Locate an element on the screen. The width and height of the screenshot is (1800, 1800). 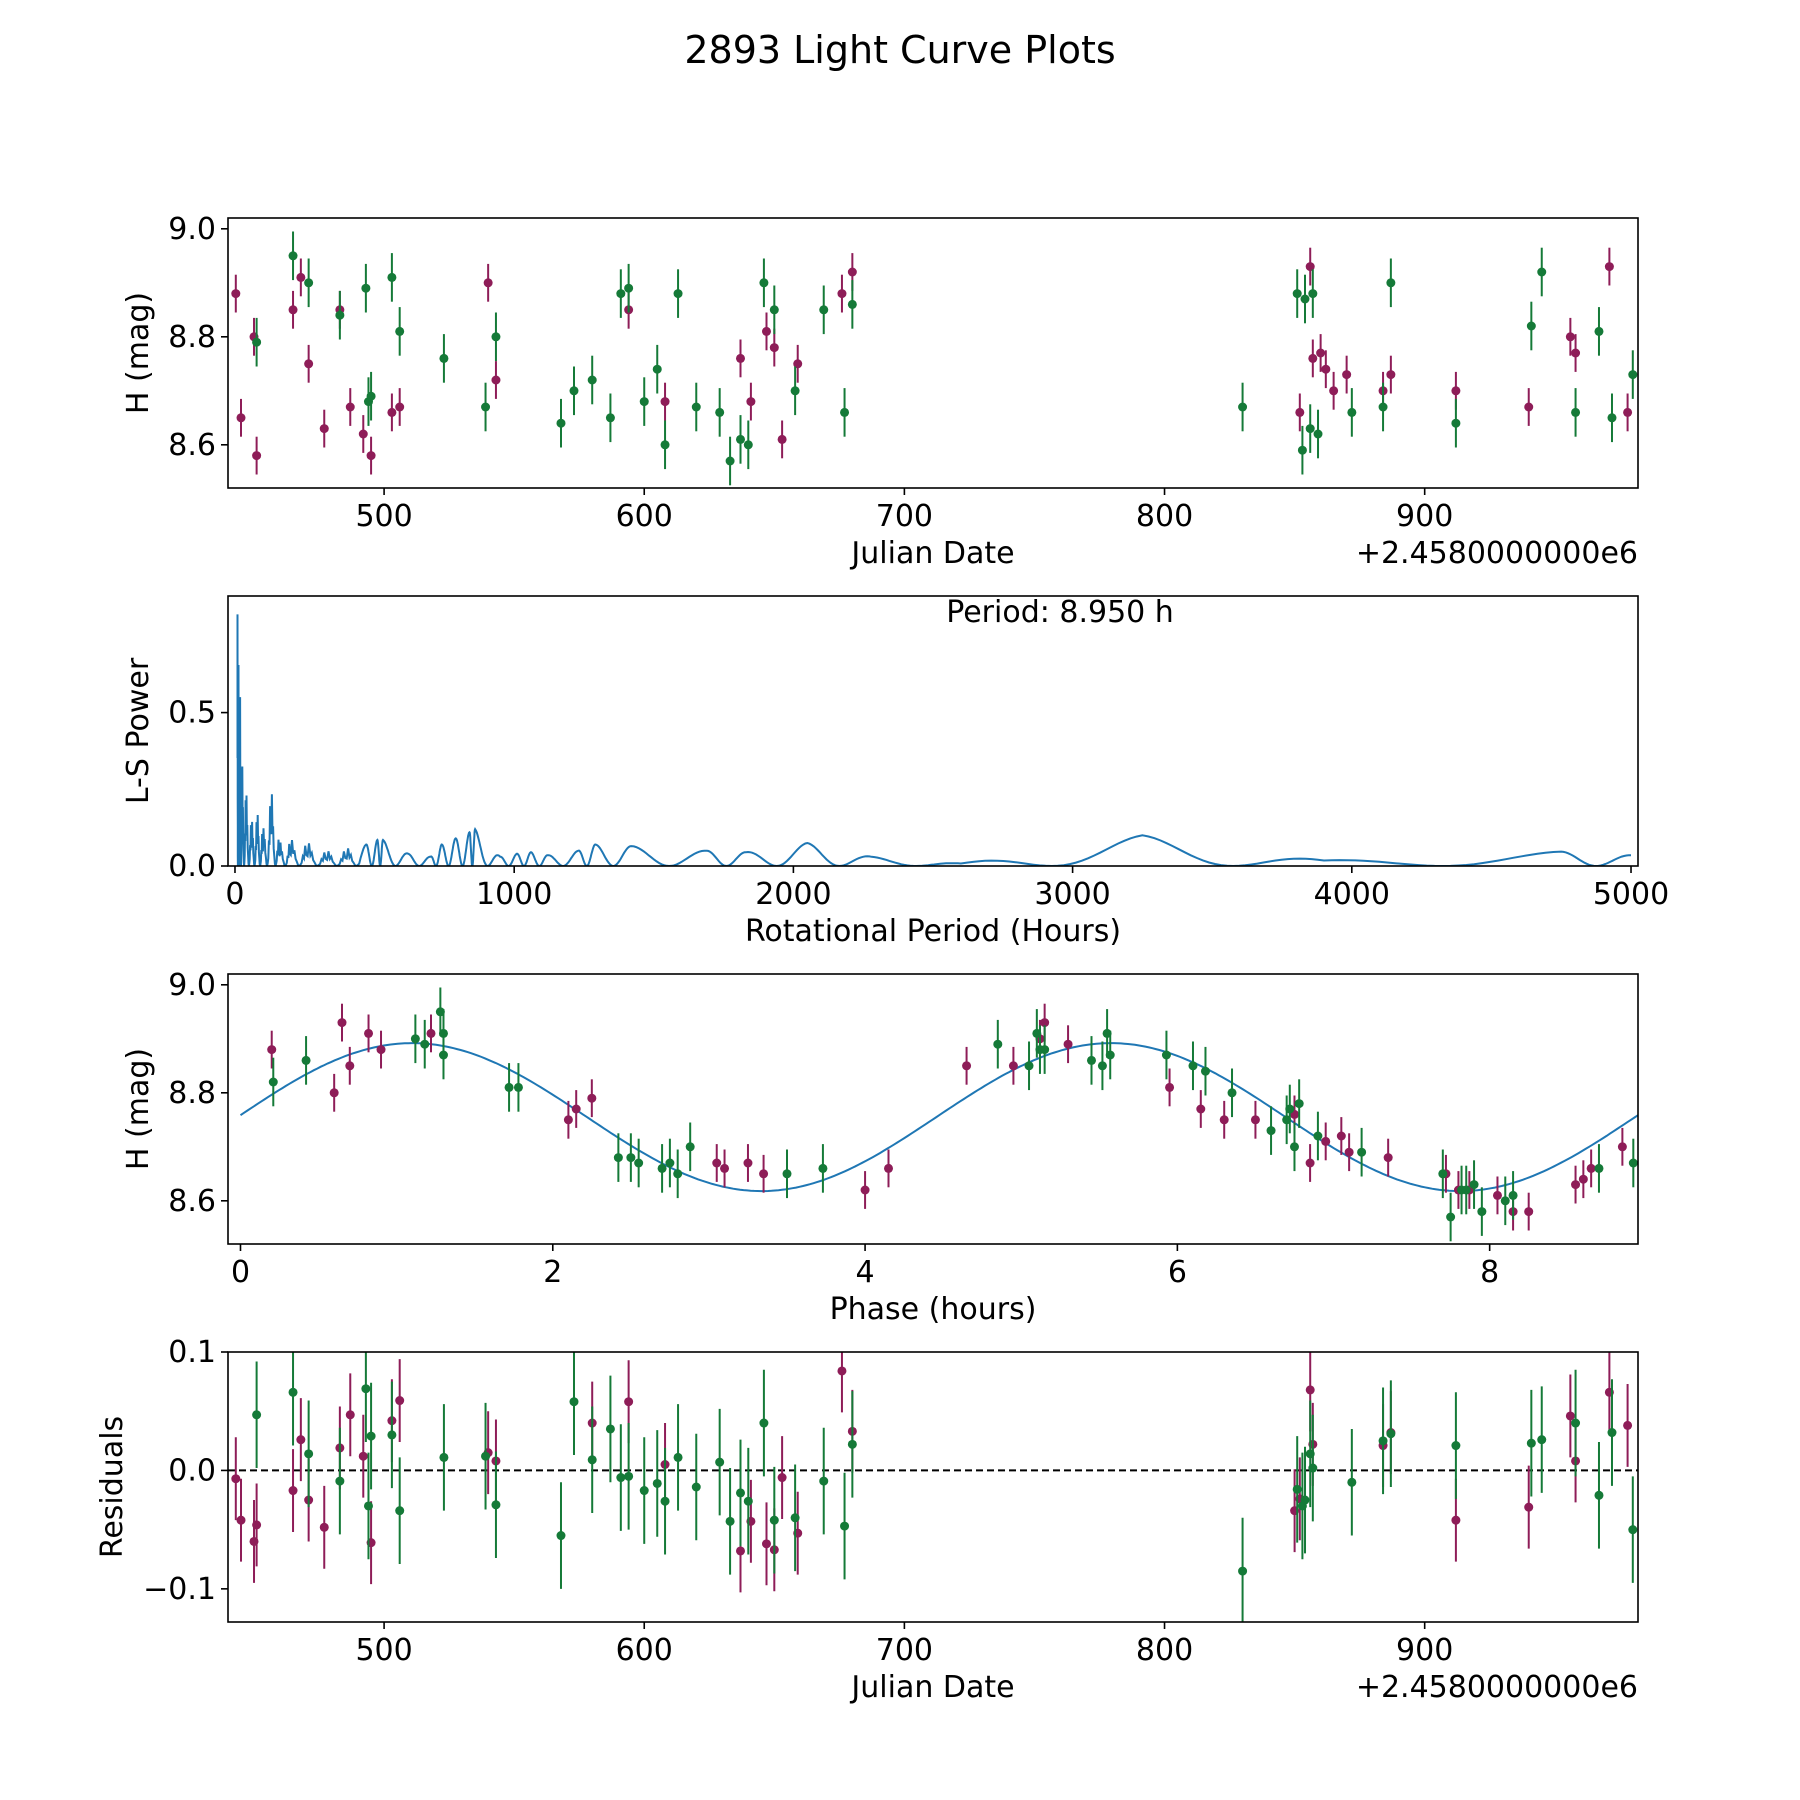
figure-title: 2893 Light Curve Plots is located at coordinates (900, 50).